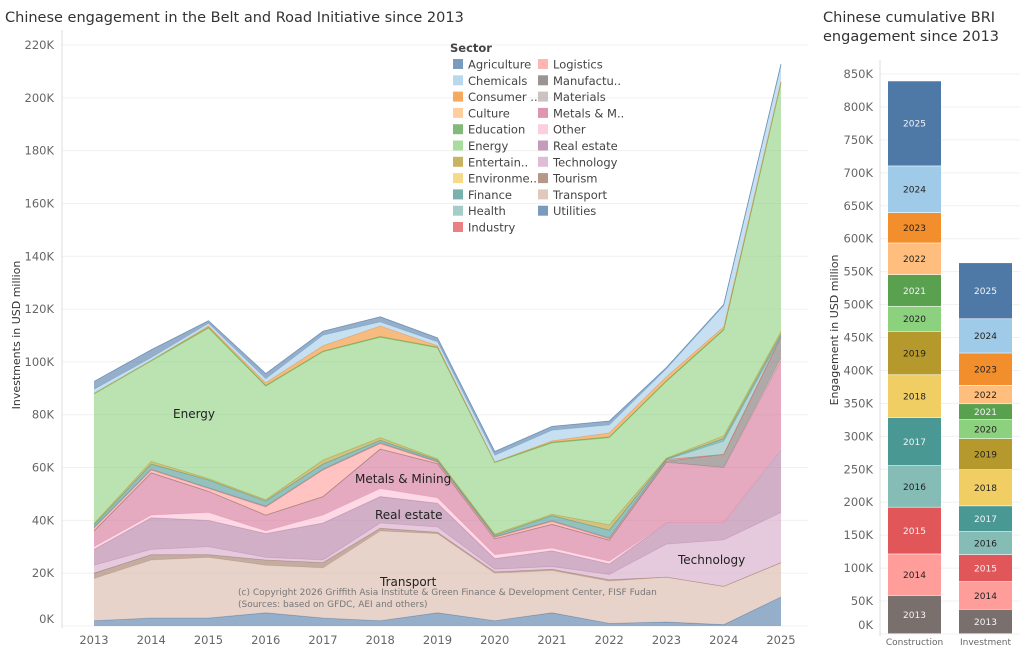  I want to click on legend-label: Transport, so click(579, 195).